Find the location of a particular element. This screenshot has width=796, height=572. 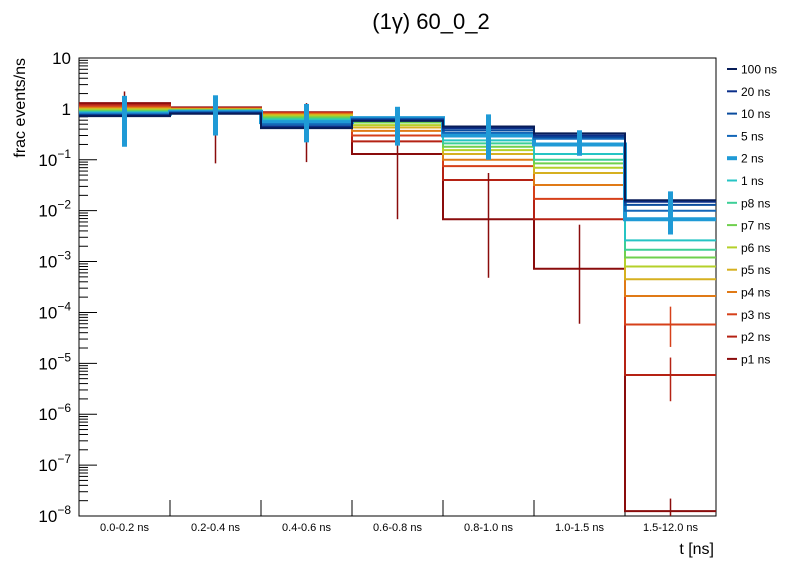

y-tick-label: 10⁻¹ is located at coordinates (54, 158).